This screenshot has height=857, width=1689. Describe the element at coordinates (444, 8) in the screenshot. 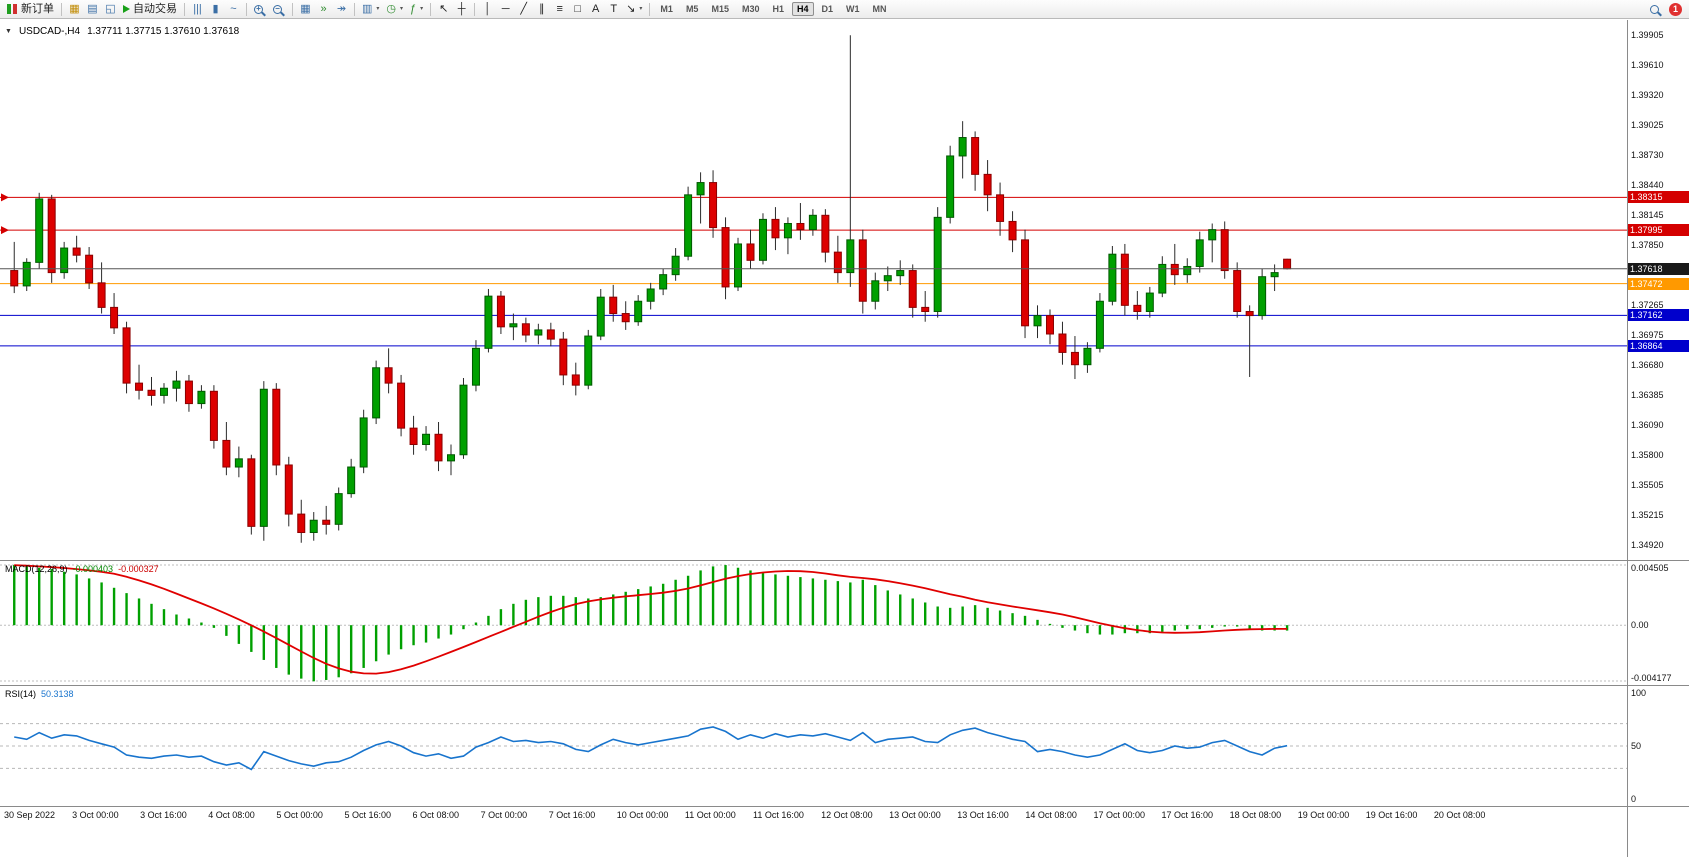

I see `cursor-icon: ↖` at that location.